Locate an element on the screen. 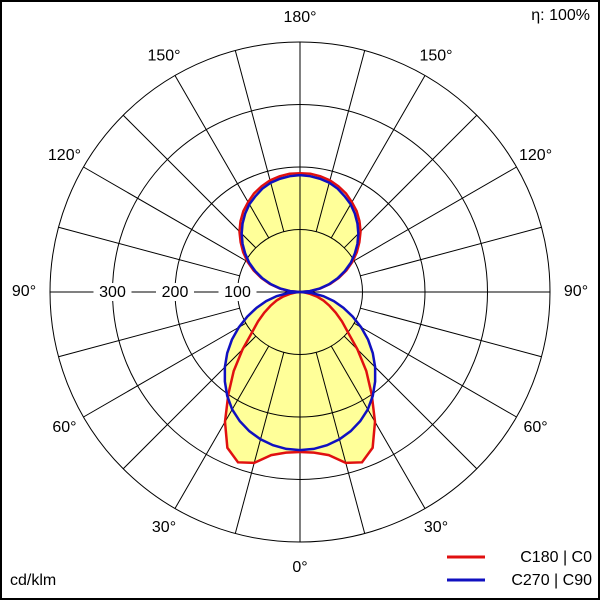 The image size is (600, 600). unit-label: cd/klm is located at coordinates (33, 580).